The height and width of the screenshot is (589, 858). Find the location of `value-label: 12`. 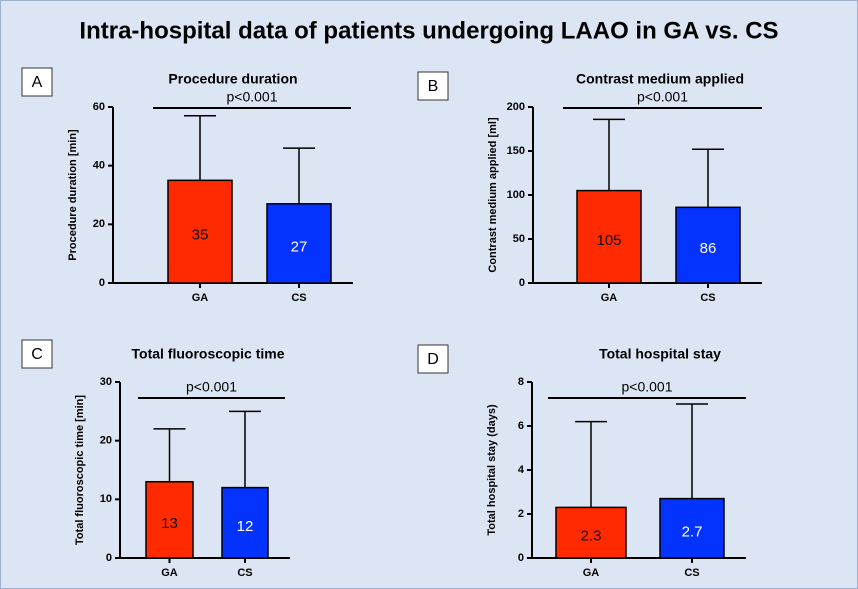

value-label: 12 is located at coordinates (245, 526).